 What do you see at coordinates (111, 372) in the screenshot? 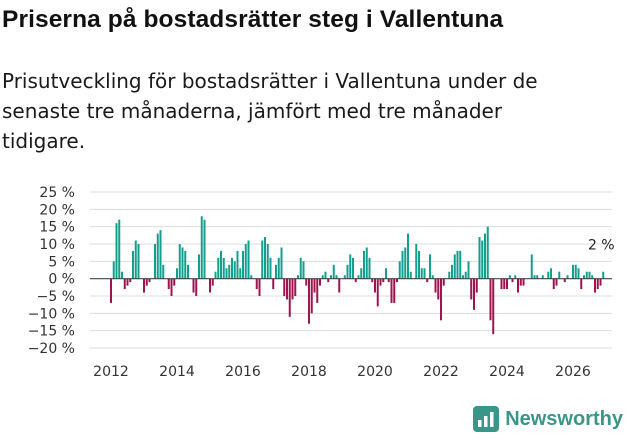
I see `x-tick-label: 2012` at bounding box center [111, 372].